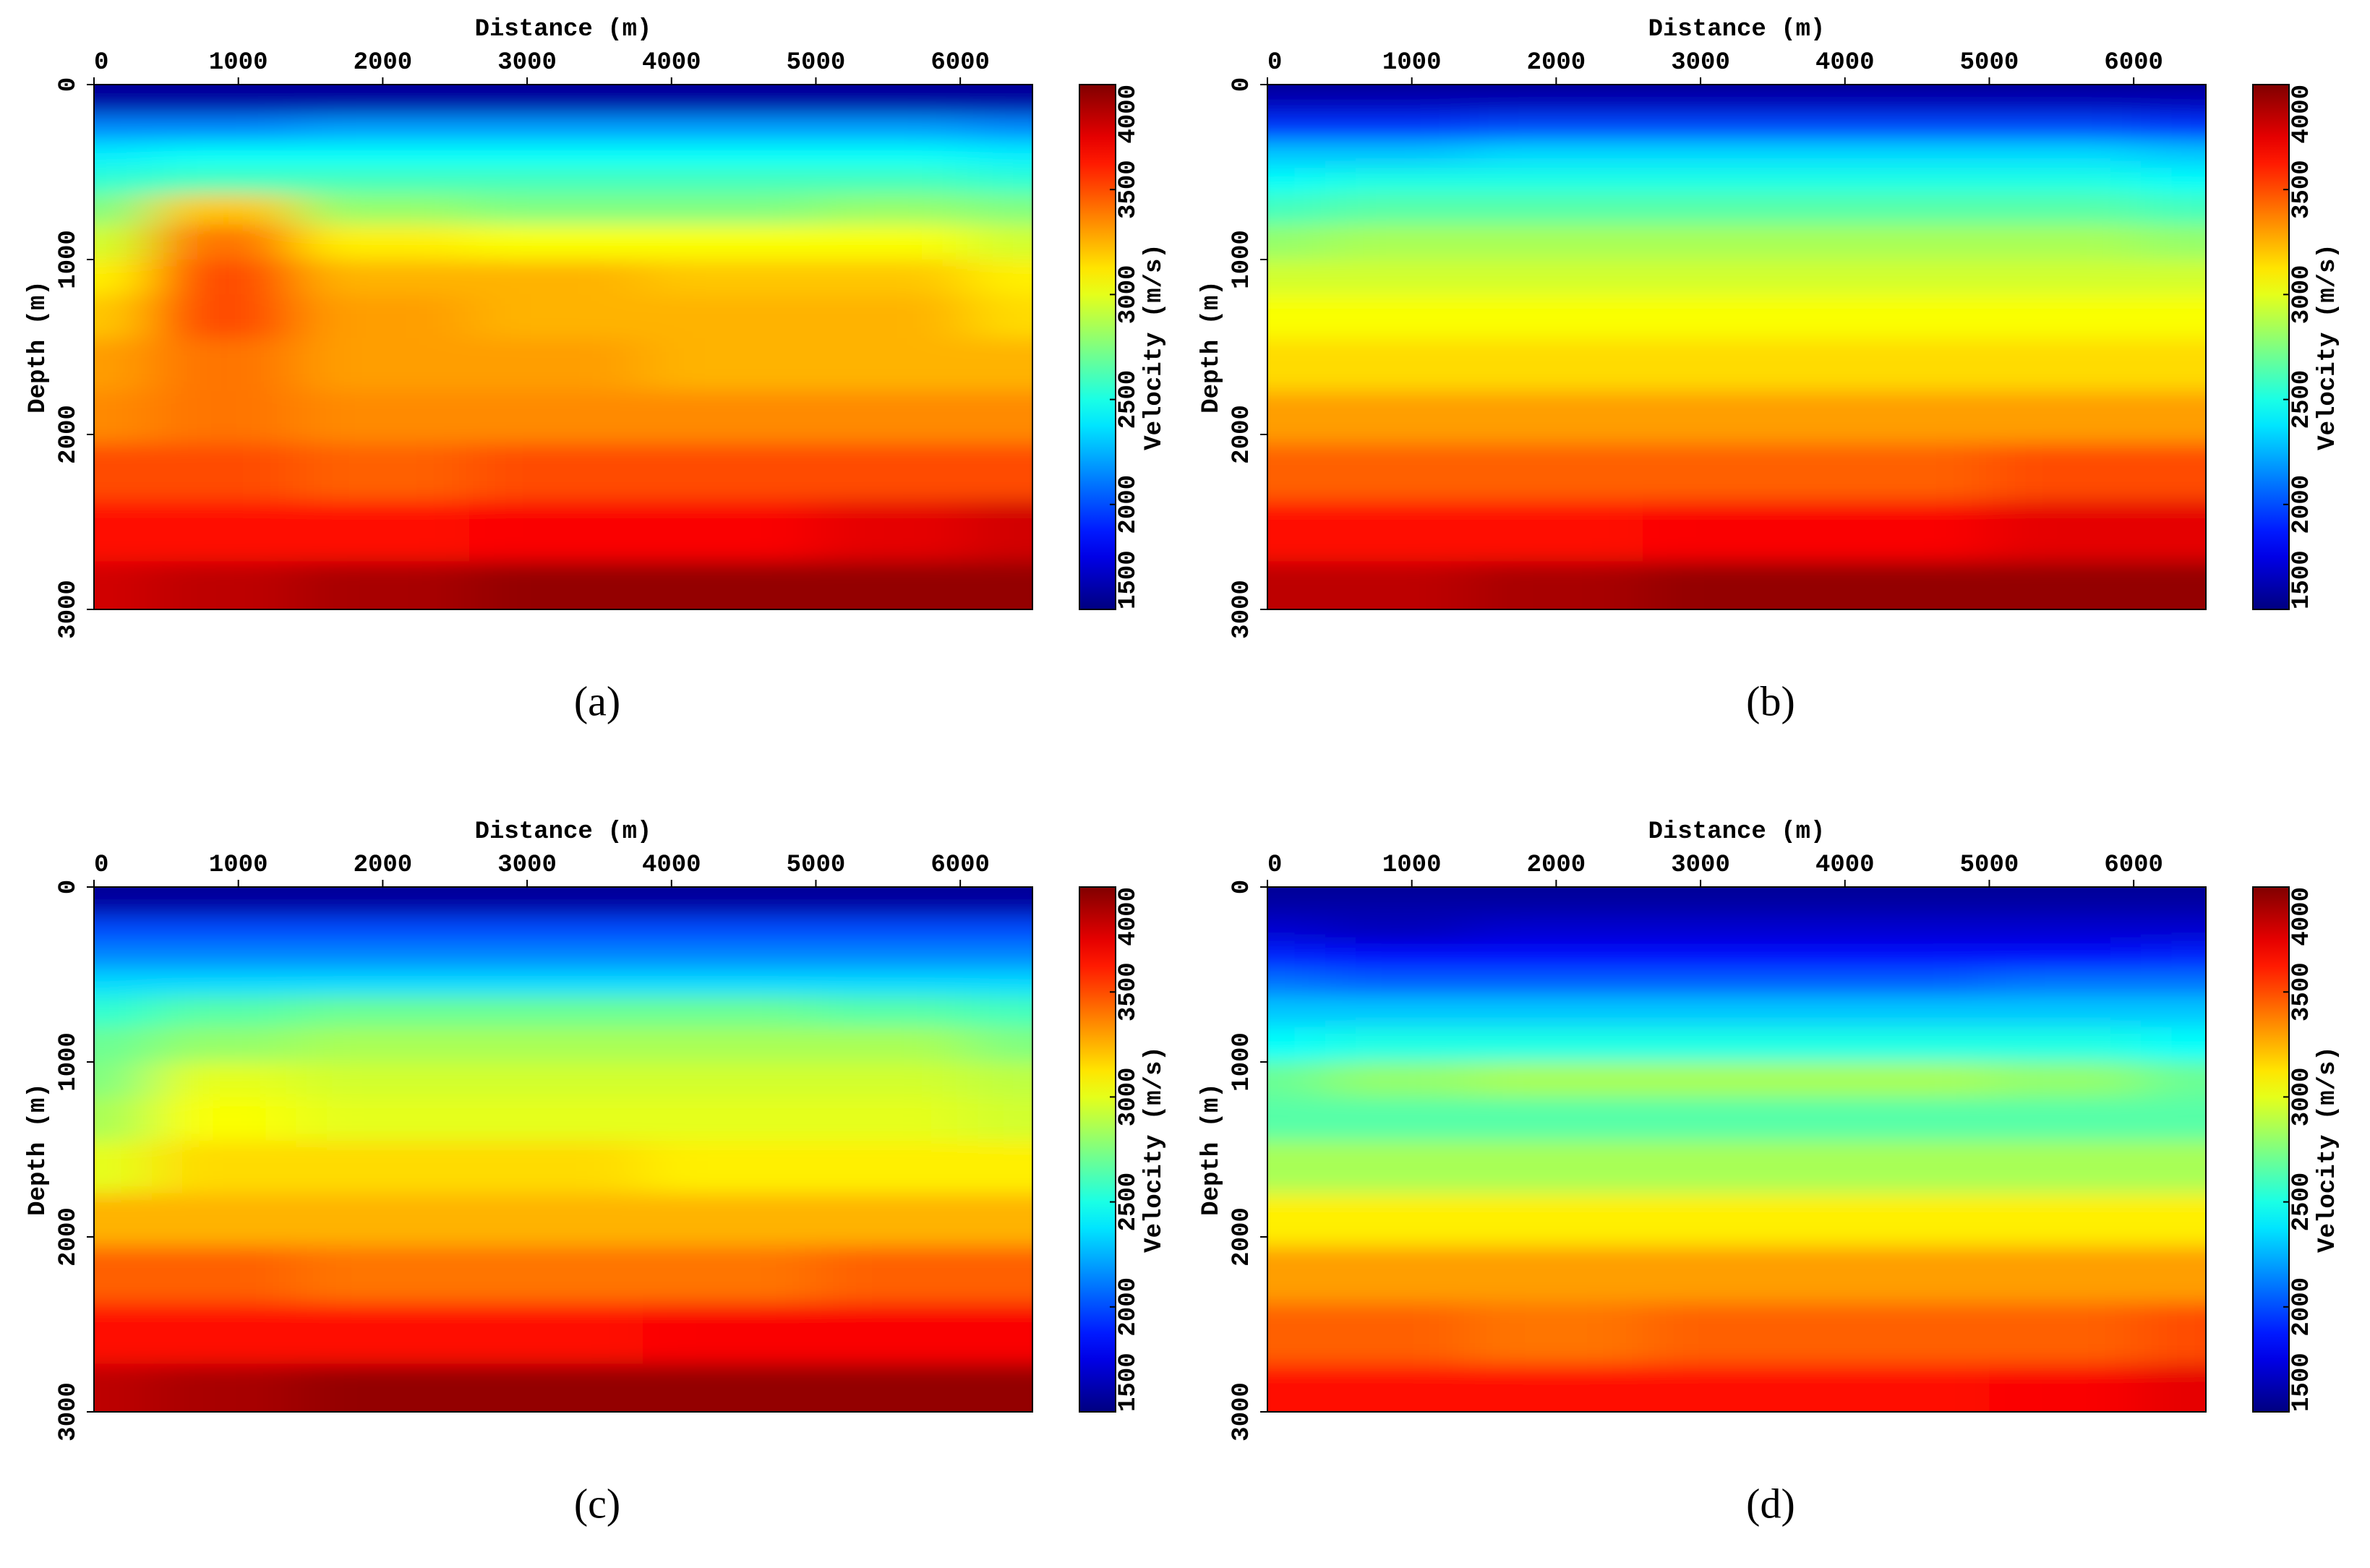 This screenshot has height=1568, width=2370. What do you see at coordinates (1736, 1149) in the screenshot?
I see `cells` at bounding box center [1736, 1149].